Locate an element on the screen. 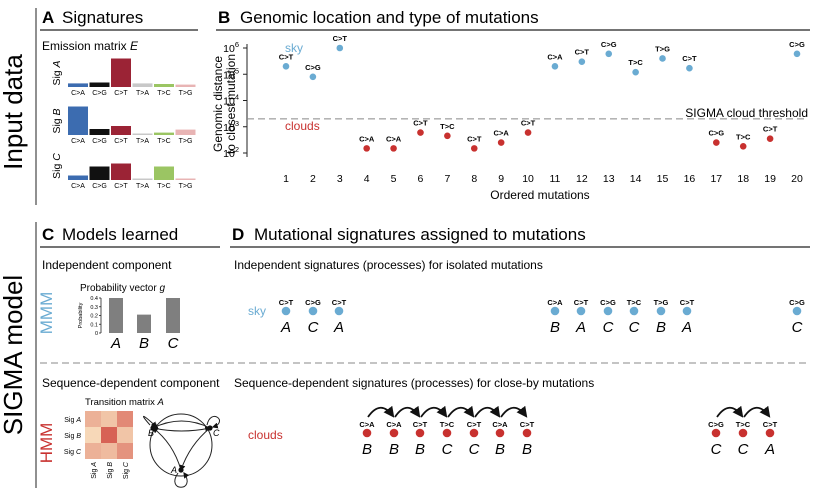 The height and width of the screenshot is (495, 825). trans-row-label: Sig B is located at coordinates (72, 436).